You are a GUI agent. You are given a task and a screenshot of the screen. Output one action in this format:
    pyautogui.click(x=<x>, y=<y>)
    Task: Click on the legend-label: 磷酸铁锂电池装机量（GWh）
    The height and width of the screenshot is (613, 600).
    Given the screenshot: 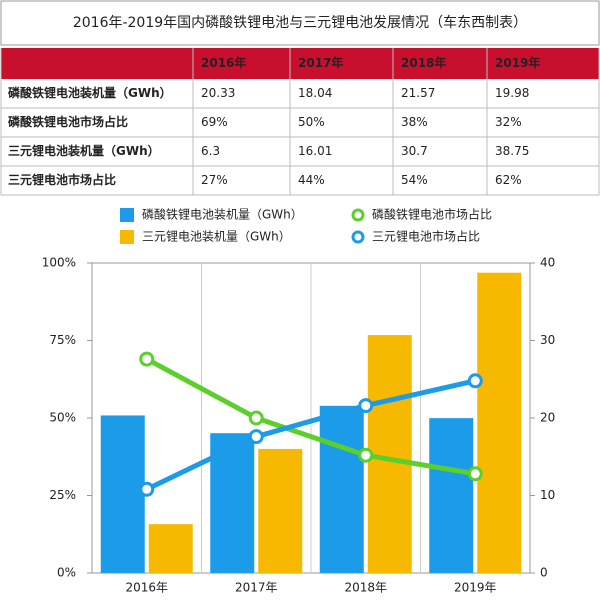 What is the action you would take?
    pyautogui.click(x=222, y=214)
    